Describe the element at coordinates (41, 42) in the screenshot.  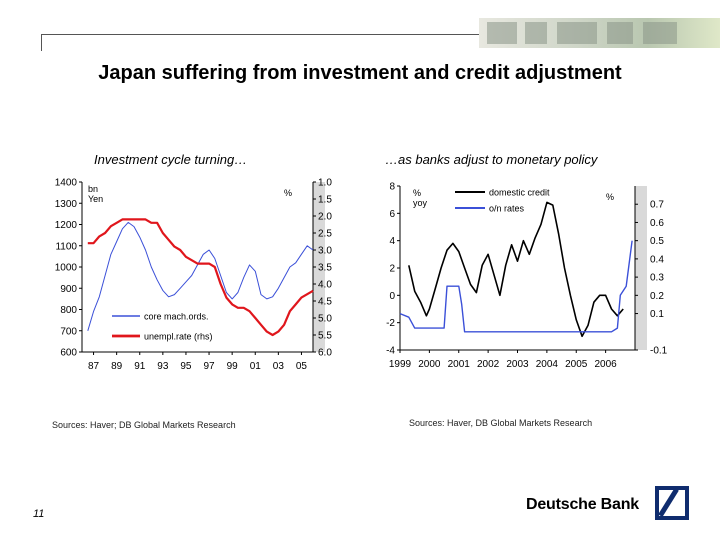
I see `header-rule-vertical` at that location.